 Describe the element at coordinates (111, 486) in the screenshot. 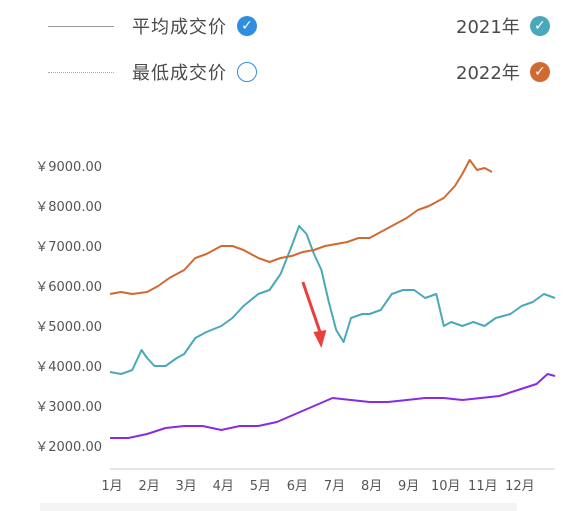

I see `x-tick-label: 1月` at that location.